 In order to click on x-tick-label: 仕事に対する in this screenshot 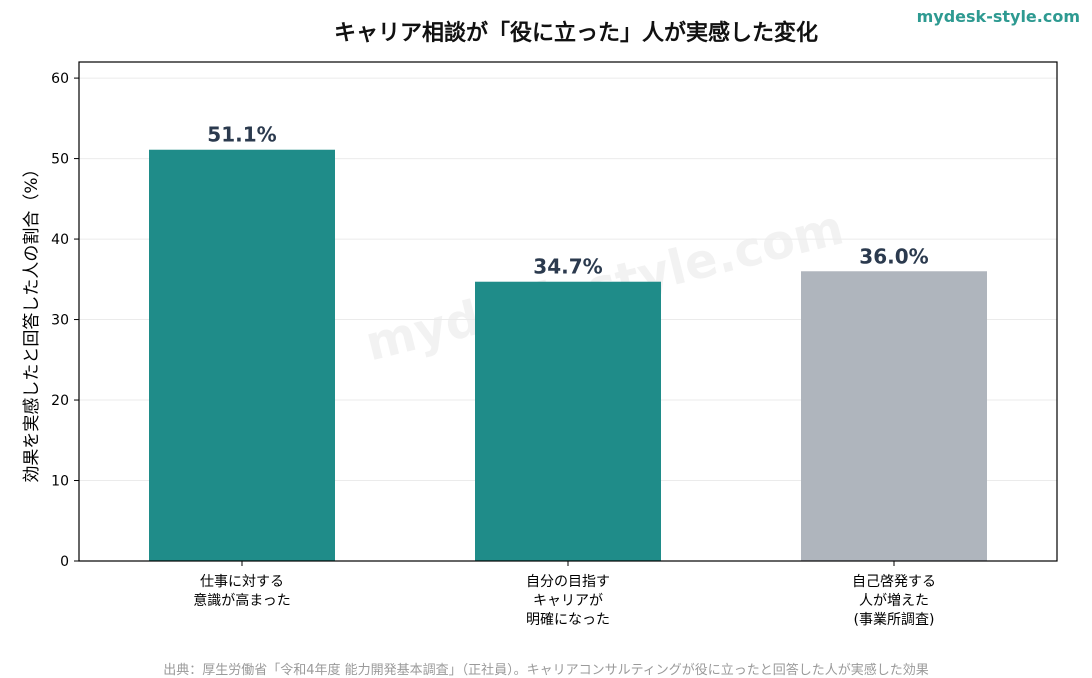, I will do `click(242, 582)`.